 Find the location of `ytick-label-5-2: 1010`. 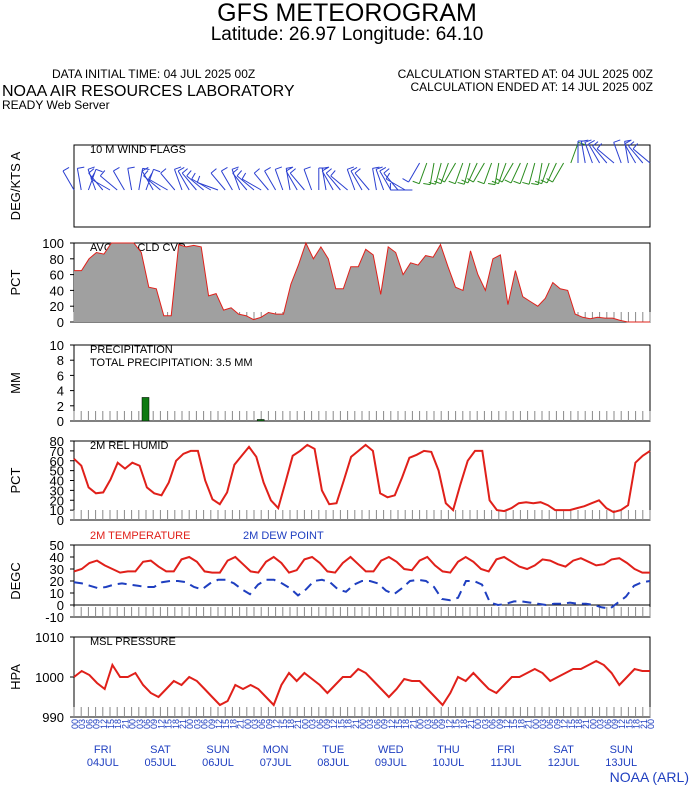

ytick-label-5-2: 1010 is located at coordinates (49, 637).